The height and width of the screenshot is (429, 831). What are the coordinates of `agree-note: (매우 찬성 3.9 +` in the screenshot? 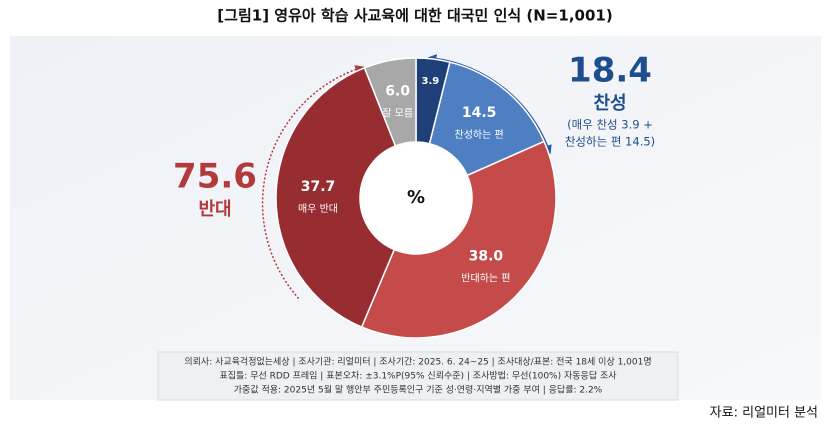 It's located at (610, 125).